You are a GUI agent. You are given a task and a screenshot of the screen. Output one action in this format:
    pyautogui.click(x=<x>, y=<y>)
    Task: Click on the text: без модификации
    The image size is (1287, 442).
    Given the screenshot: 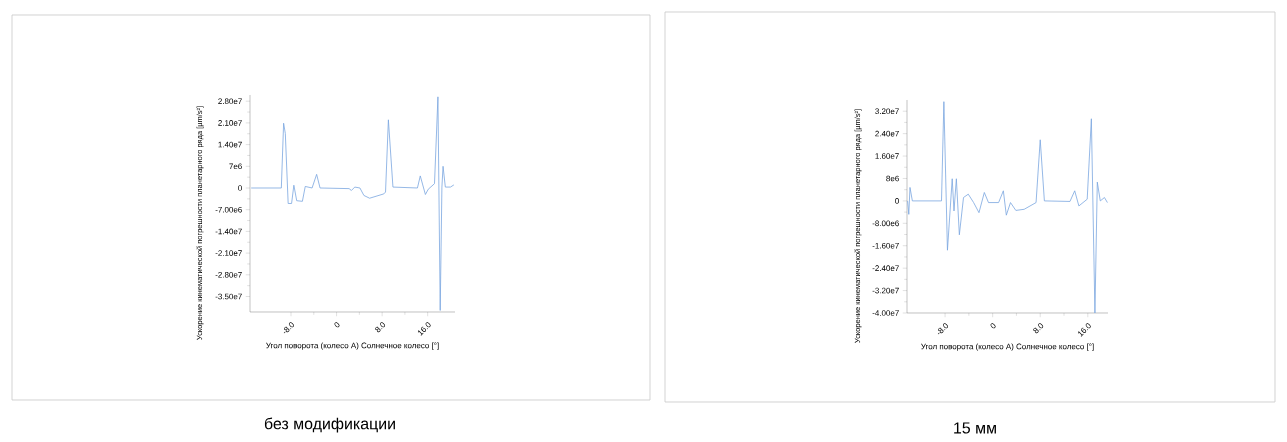 What is the action you would take?
    pyautogui.click(x=329, y=425)
    